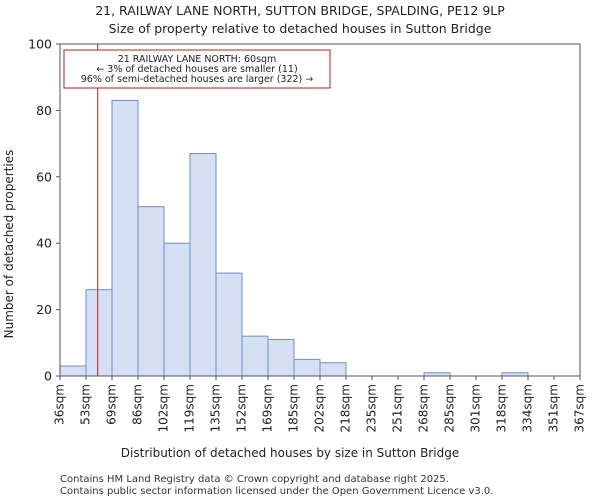  I want to click on x-tick-label: 202sqm, so click(320, 408).